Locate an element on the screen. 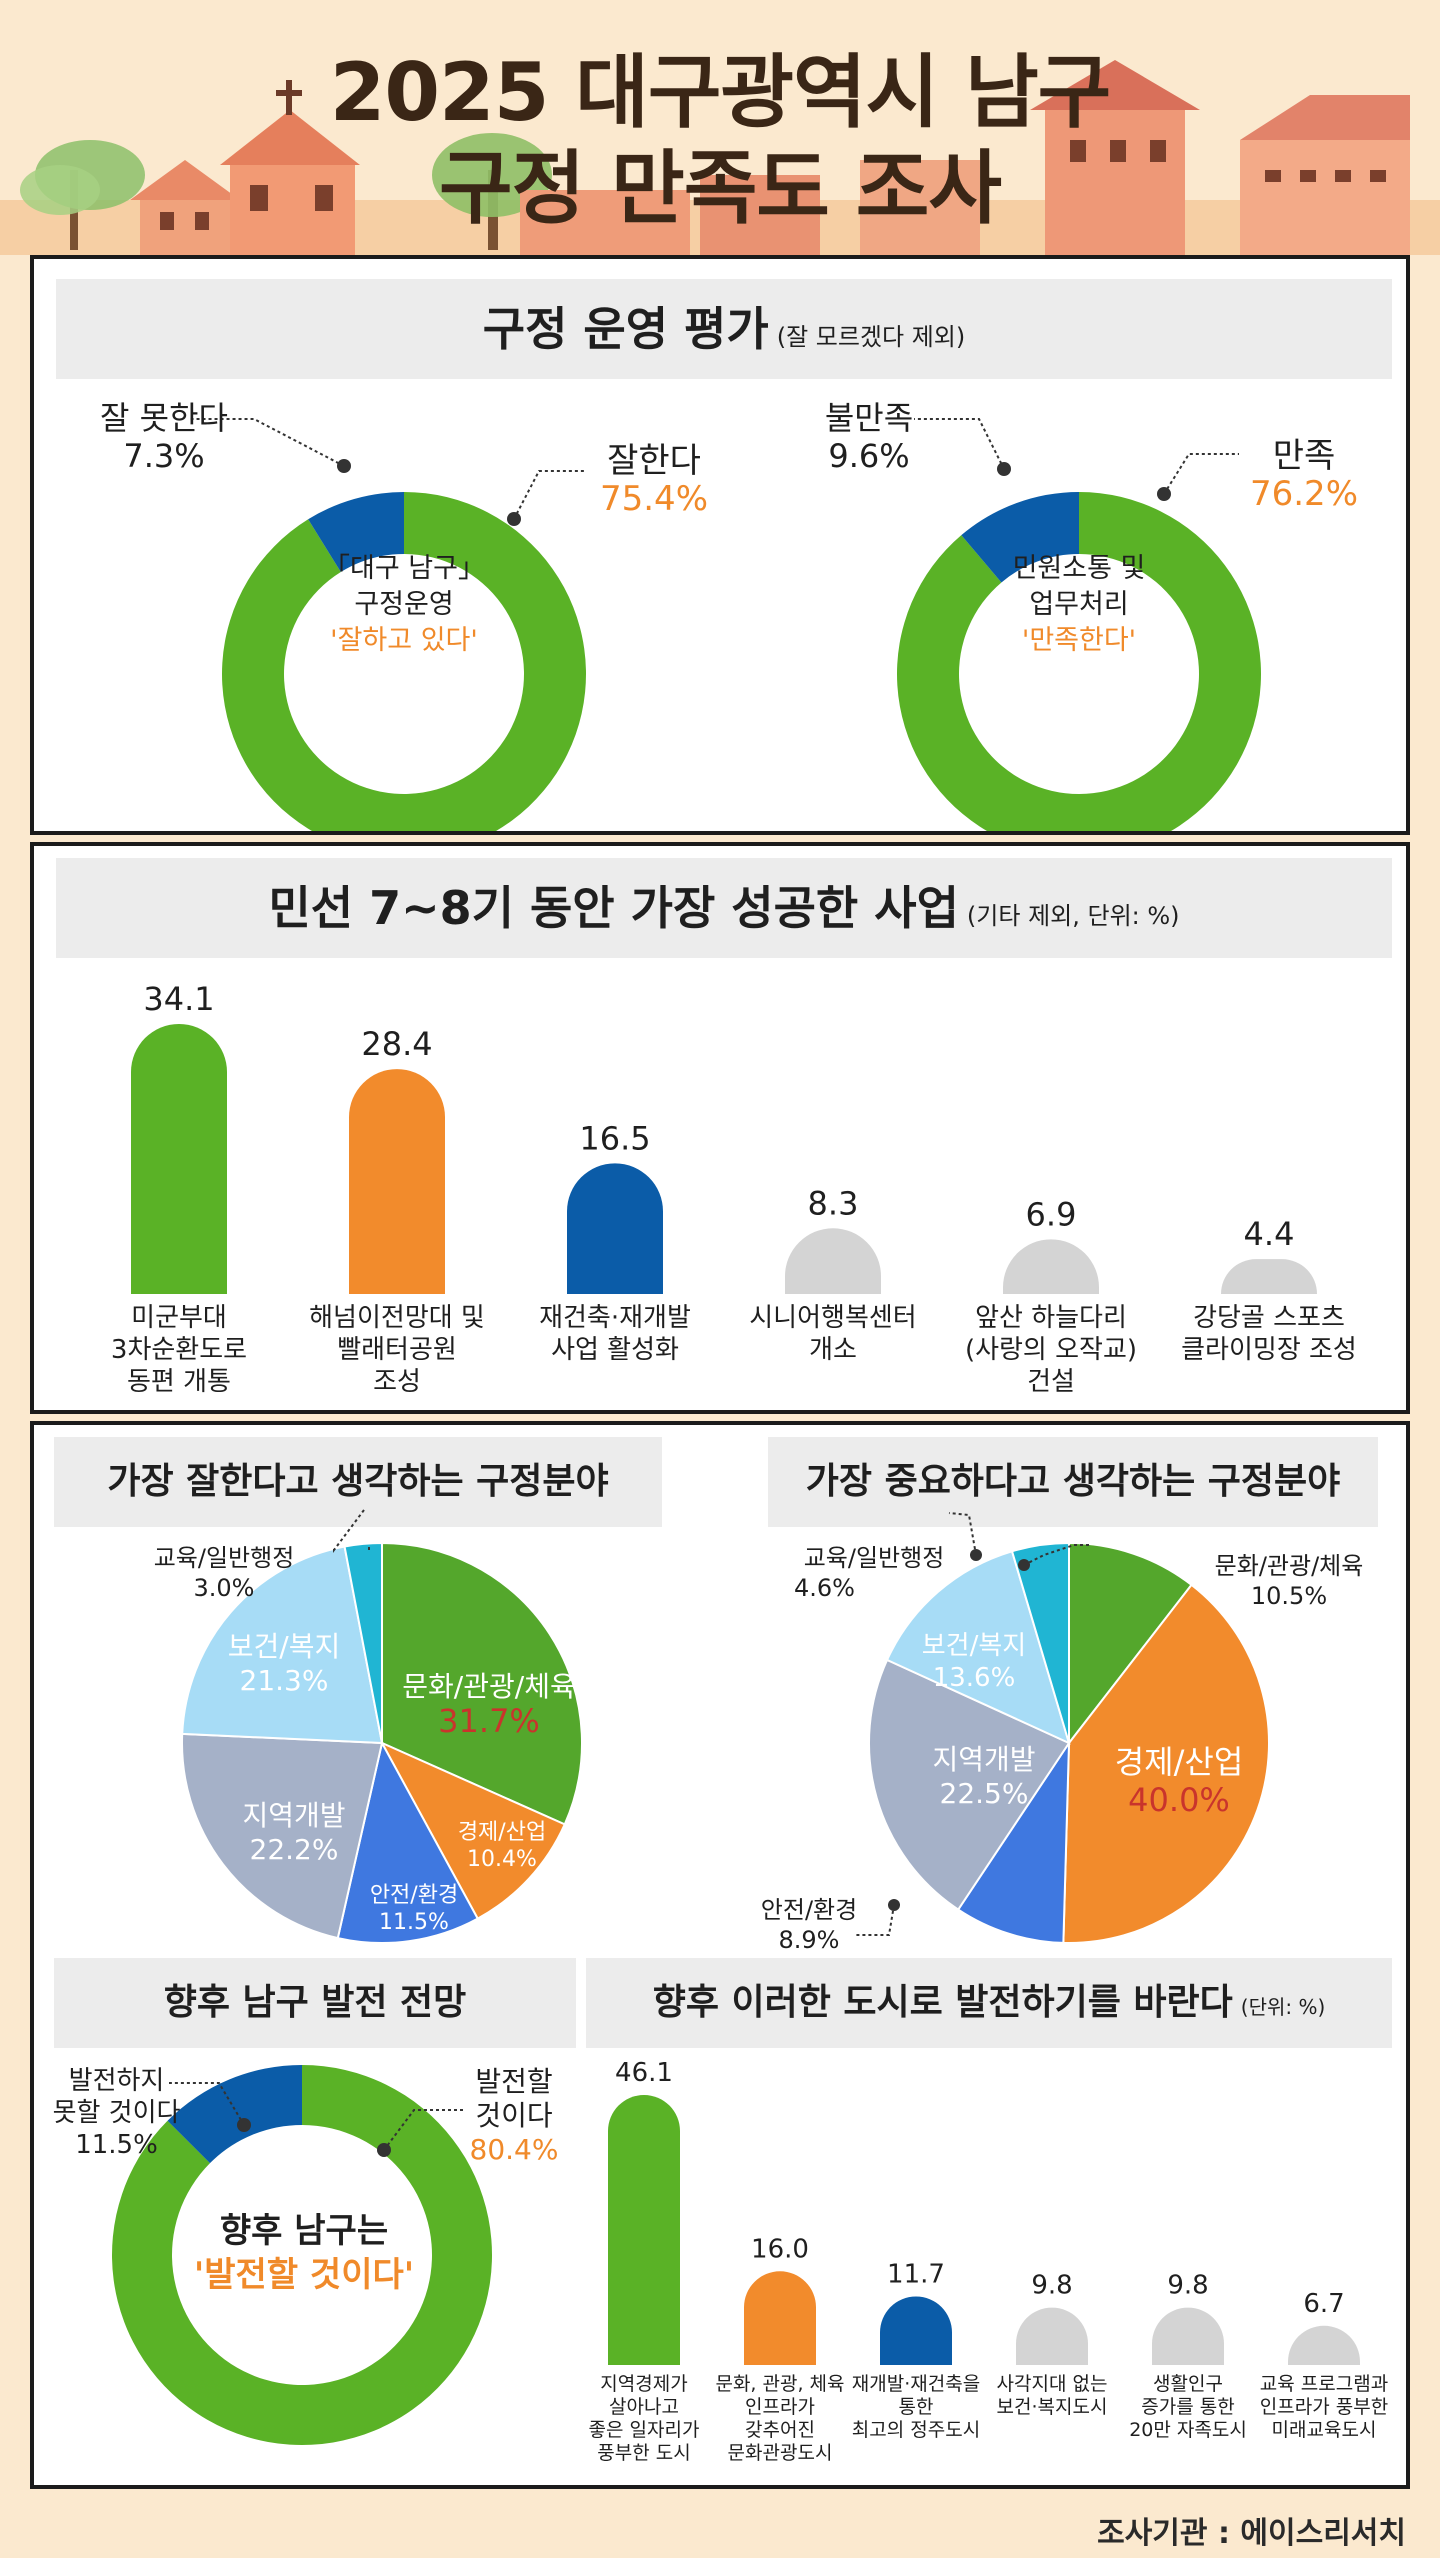 This screenshot has width=1440, height=2558. slice-value: 3.0% is located at coordinates (224, 1588).